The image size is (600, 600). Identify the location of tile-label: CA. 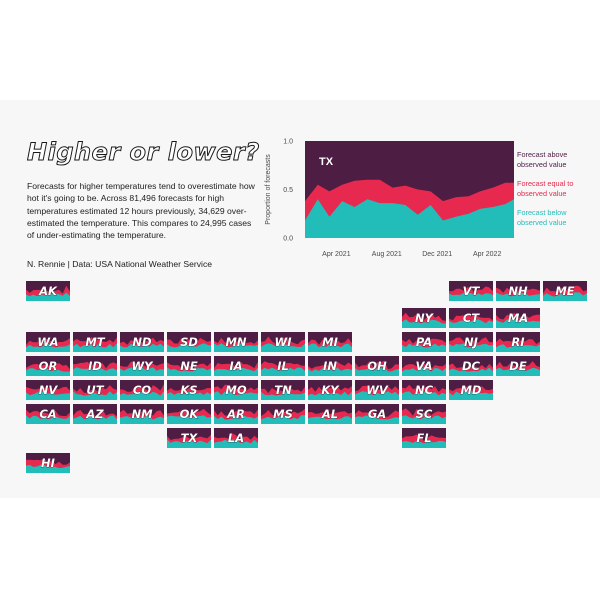
(47, 414).